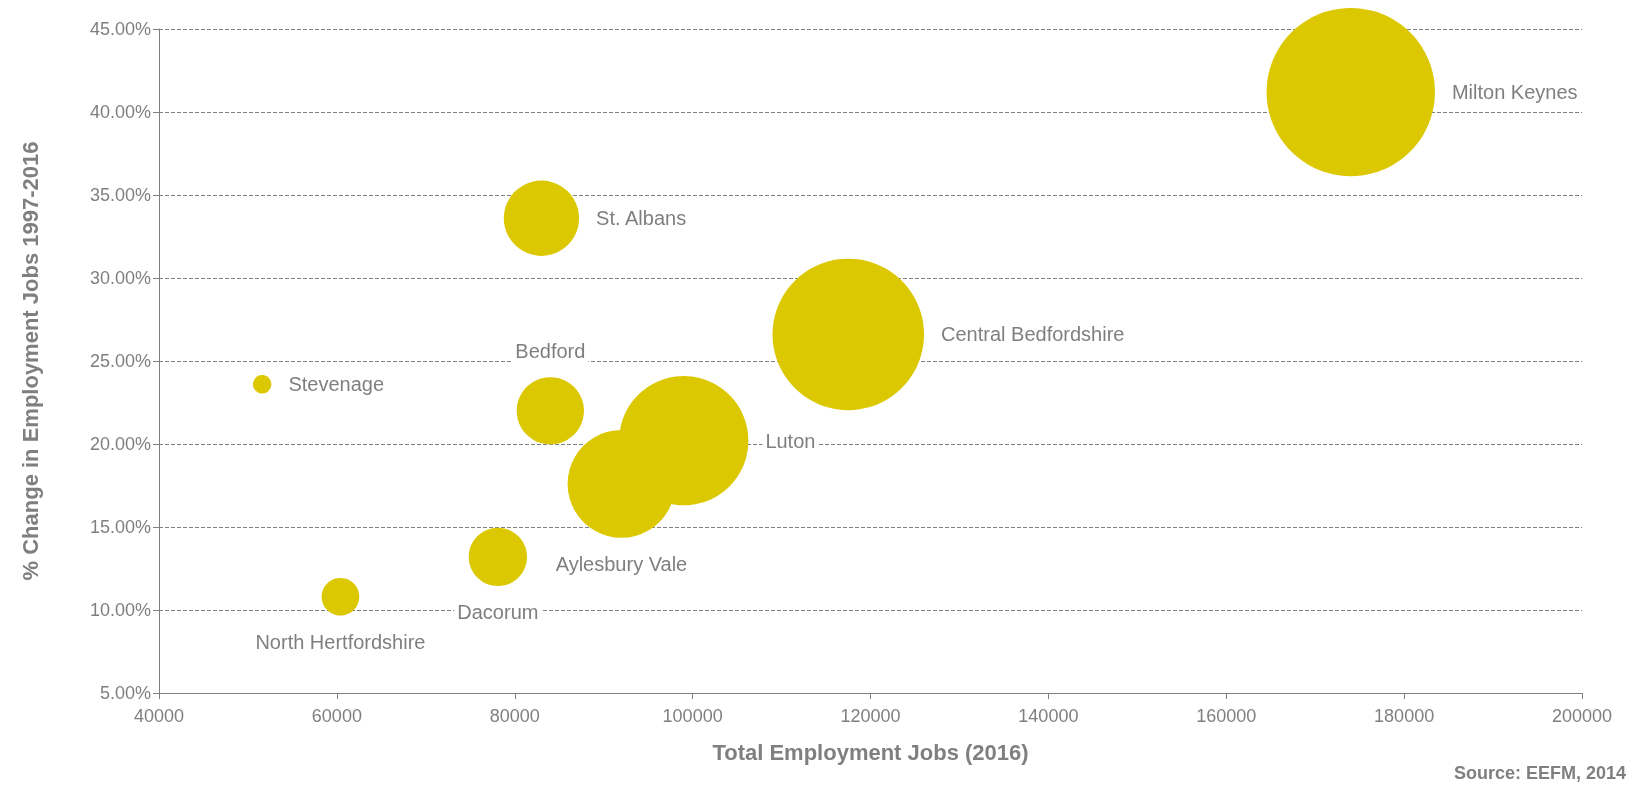 The width and height of the screenshot is (1630, 794). Describe the element at coordinates (120, 527) in the screenshot. I see `y-tick-label: 15.00%` at that location.